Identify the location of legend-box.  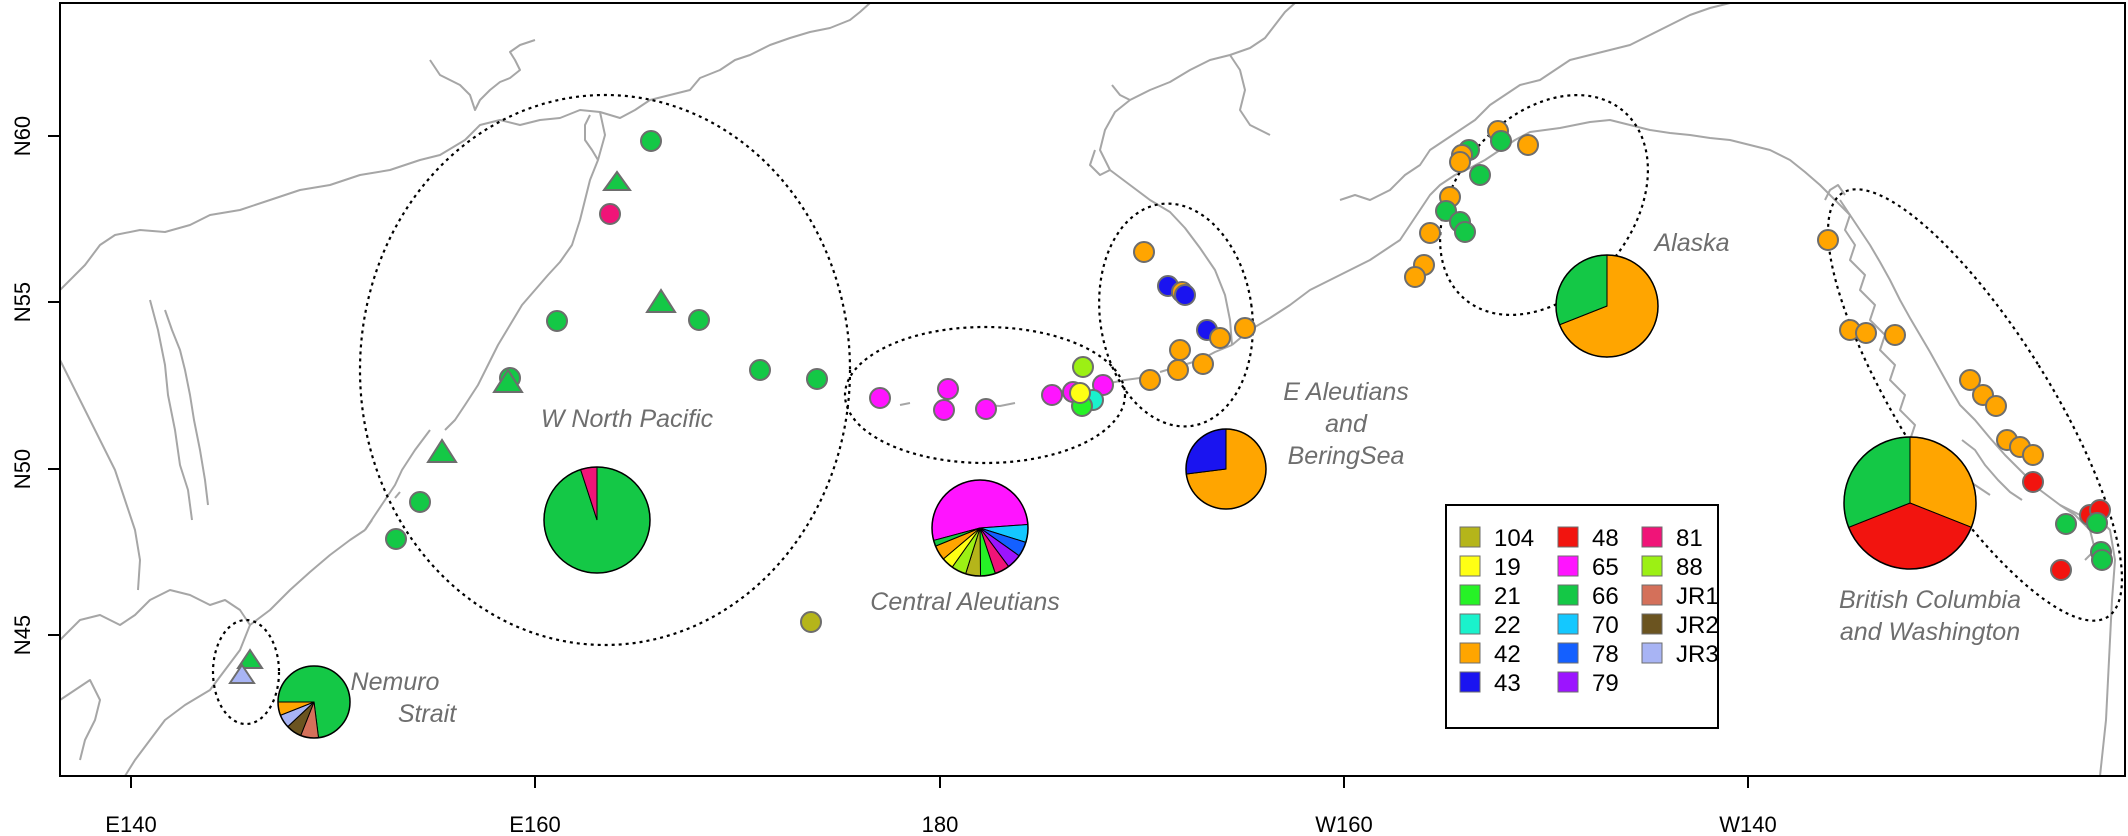
(1582, 616).